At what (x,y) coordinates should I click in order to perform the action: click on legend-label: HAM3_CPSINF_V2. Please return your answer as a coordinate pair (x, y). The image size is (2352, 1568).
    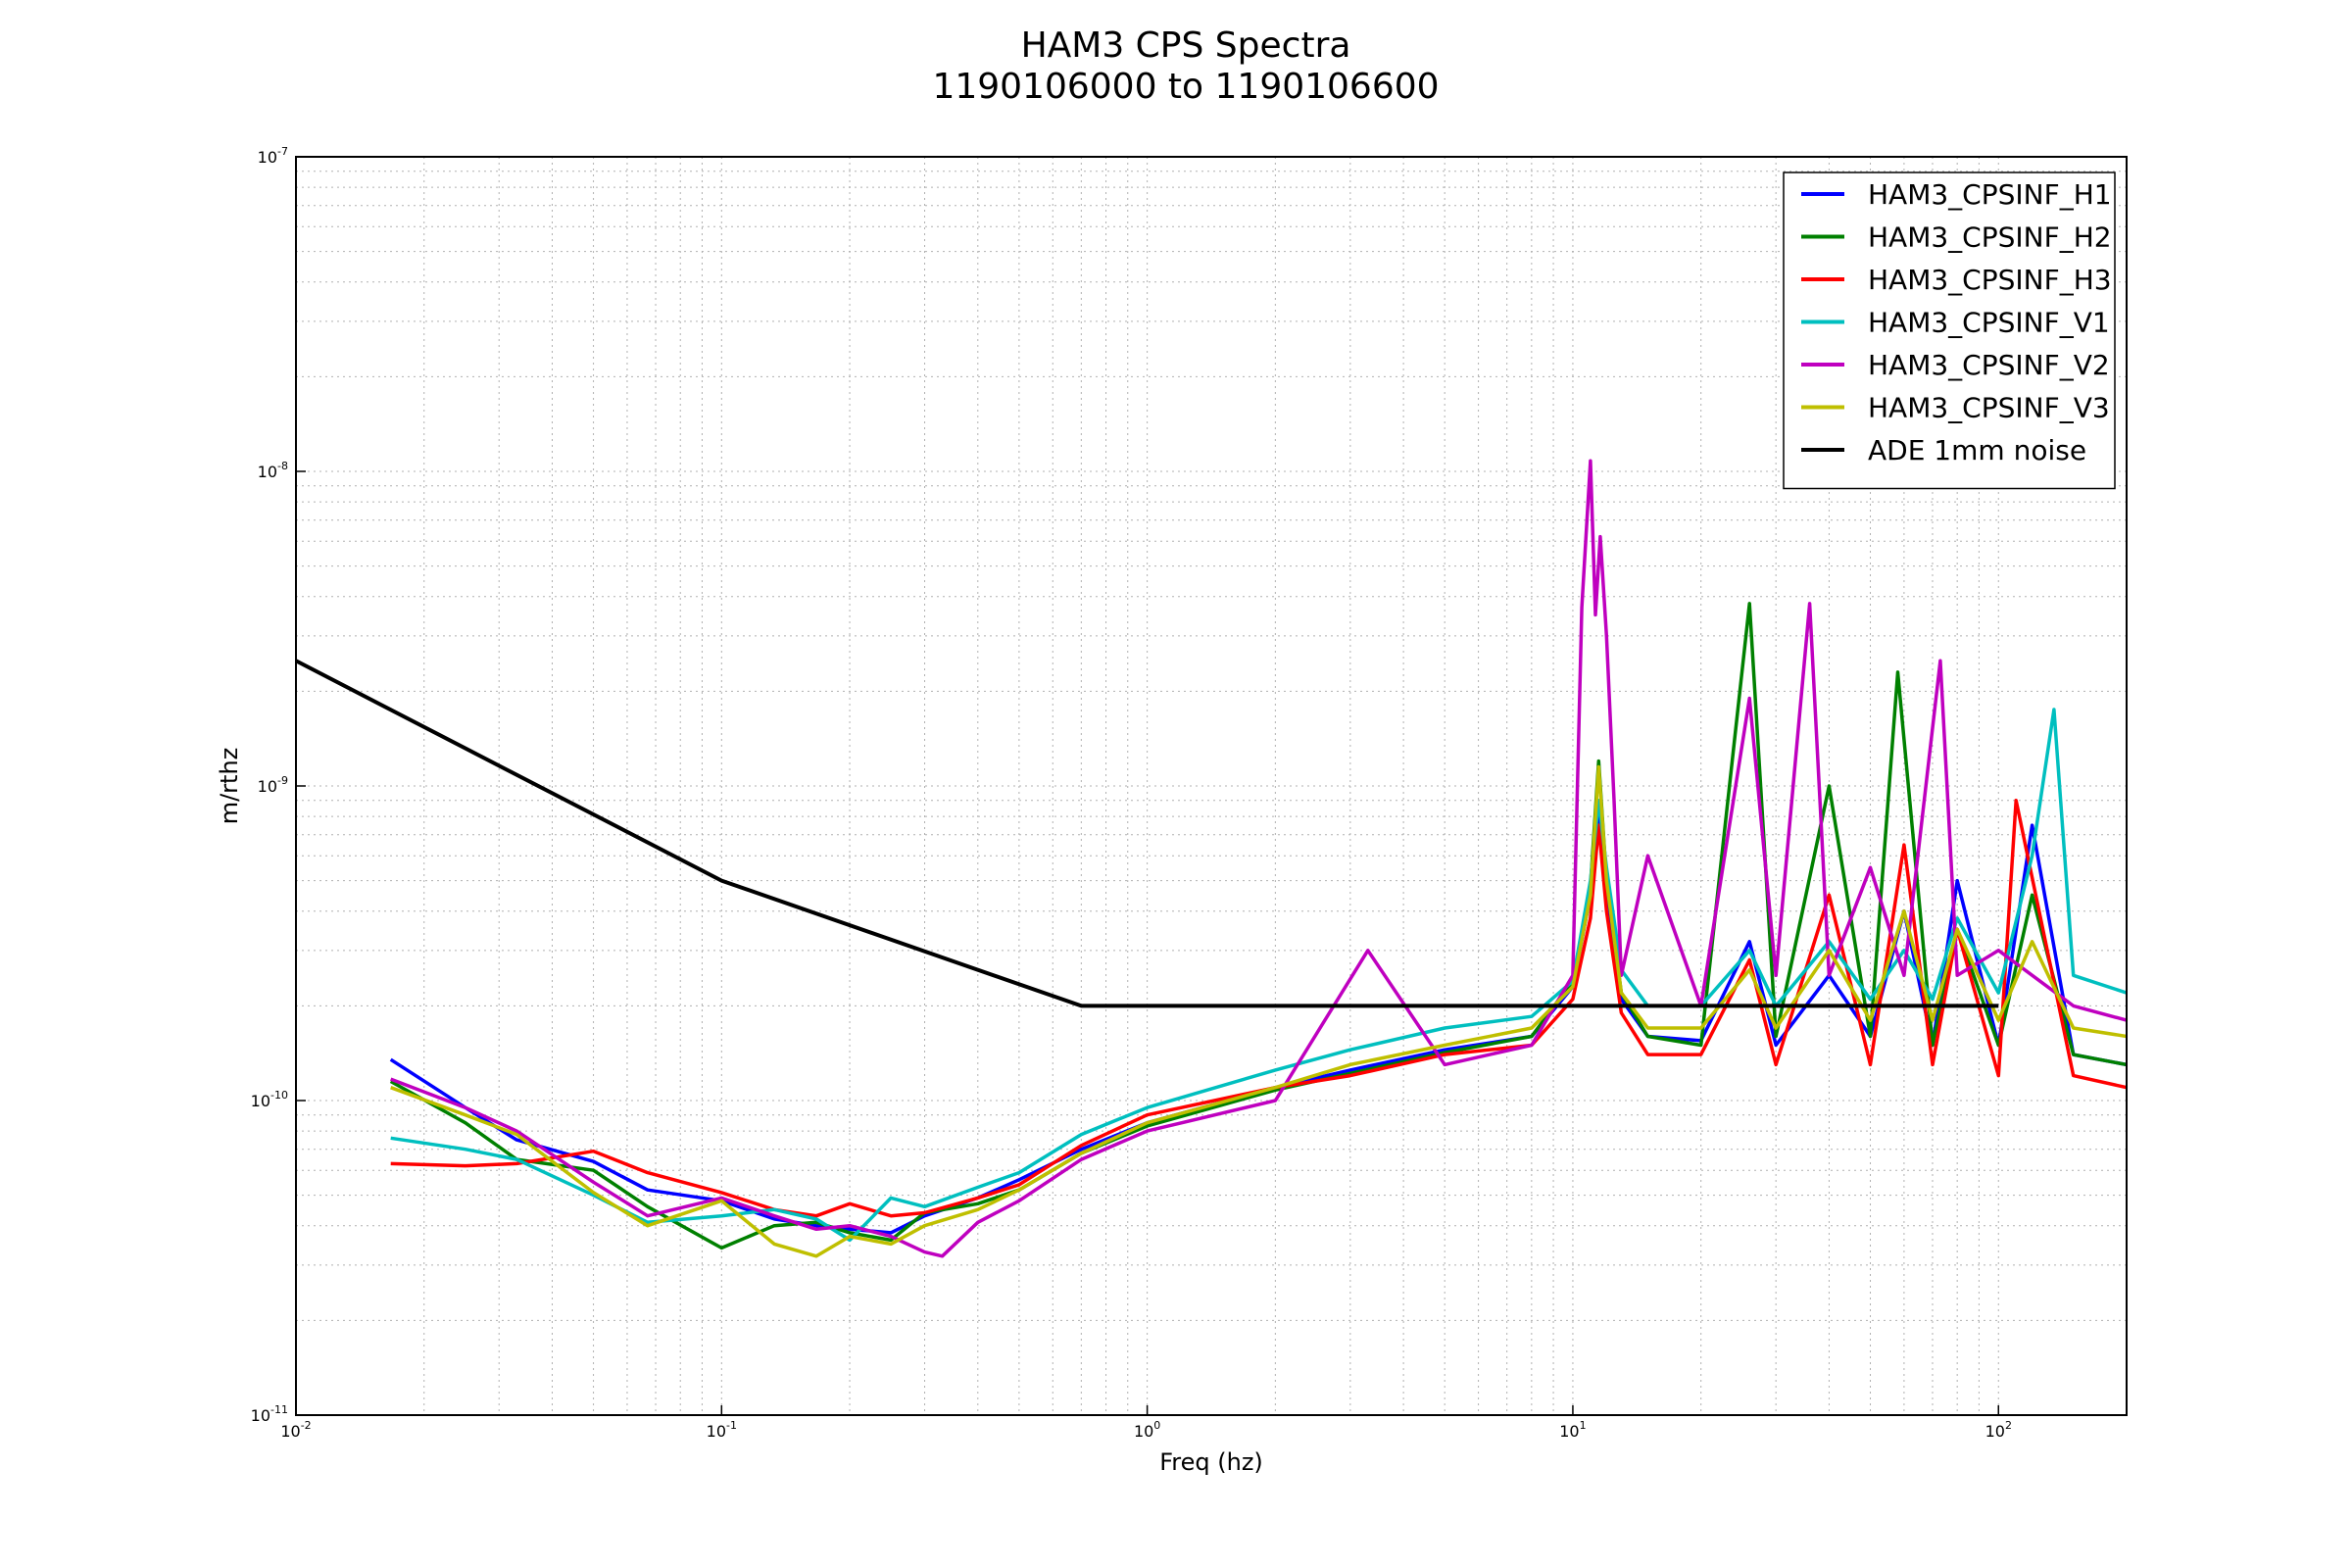
    Looking at the image, I should click on (1989, 365).